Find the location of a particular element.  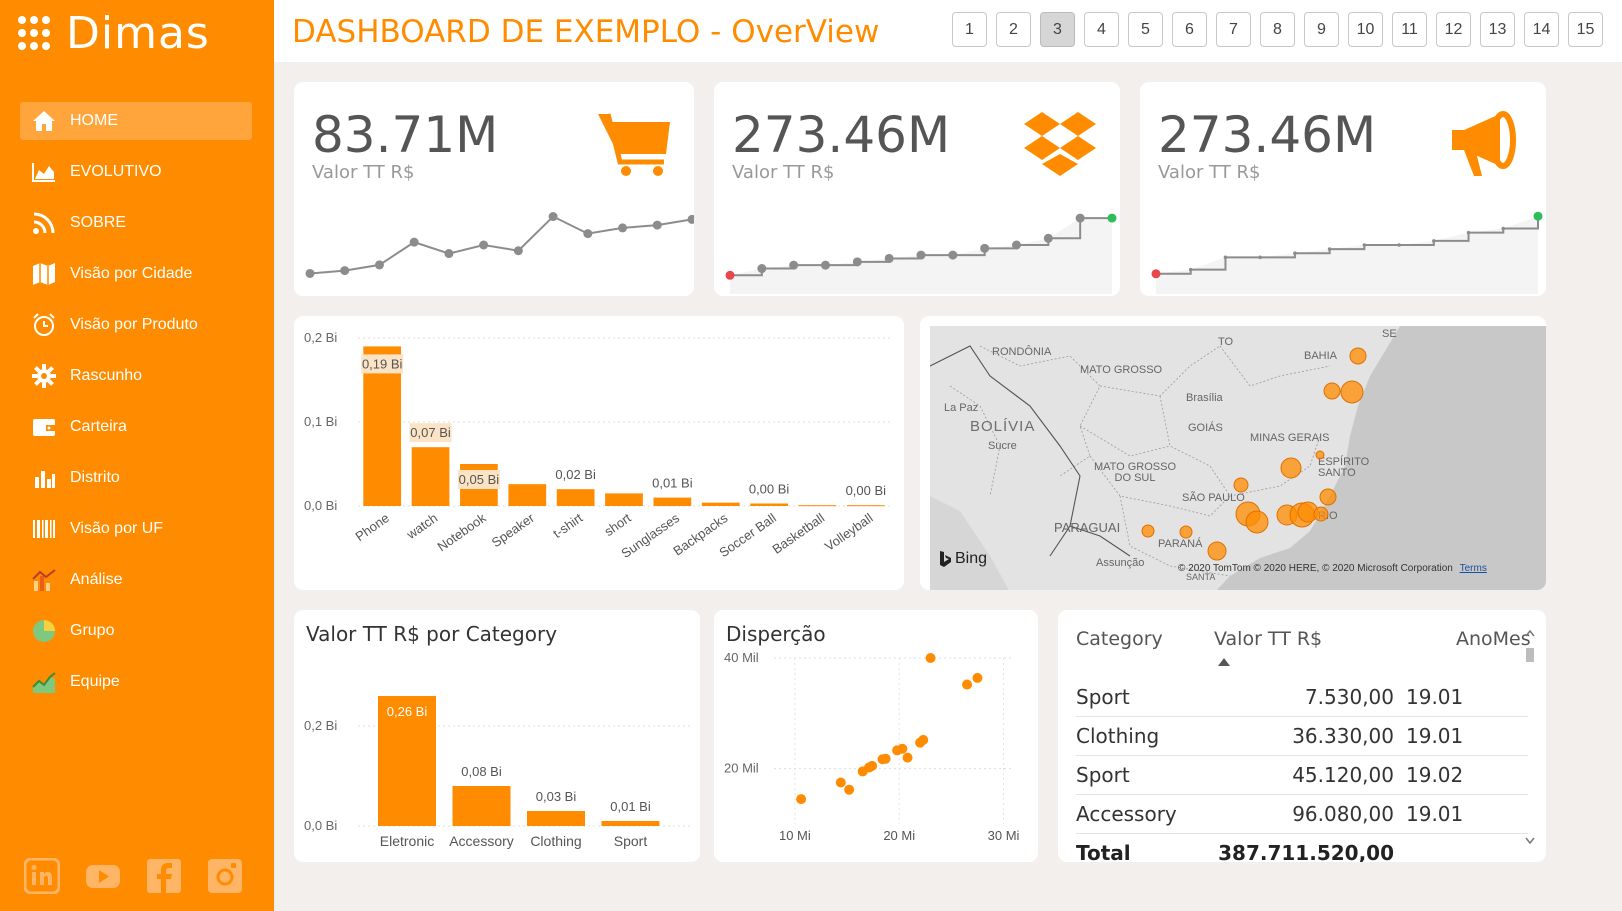

chart-analysis-icon is located at coordinates (44, 580).